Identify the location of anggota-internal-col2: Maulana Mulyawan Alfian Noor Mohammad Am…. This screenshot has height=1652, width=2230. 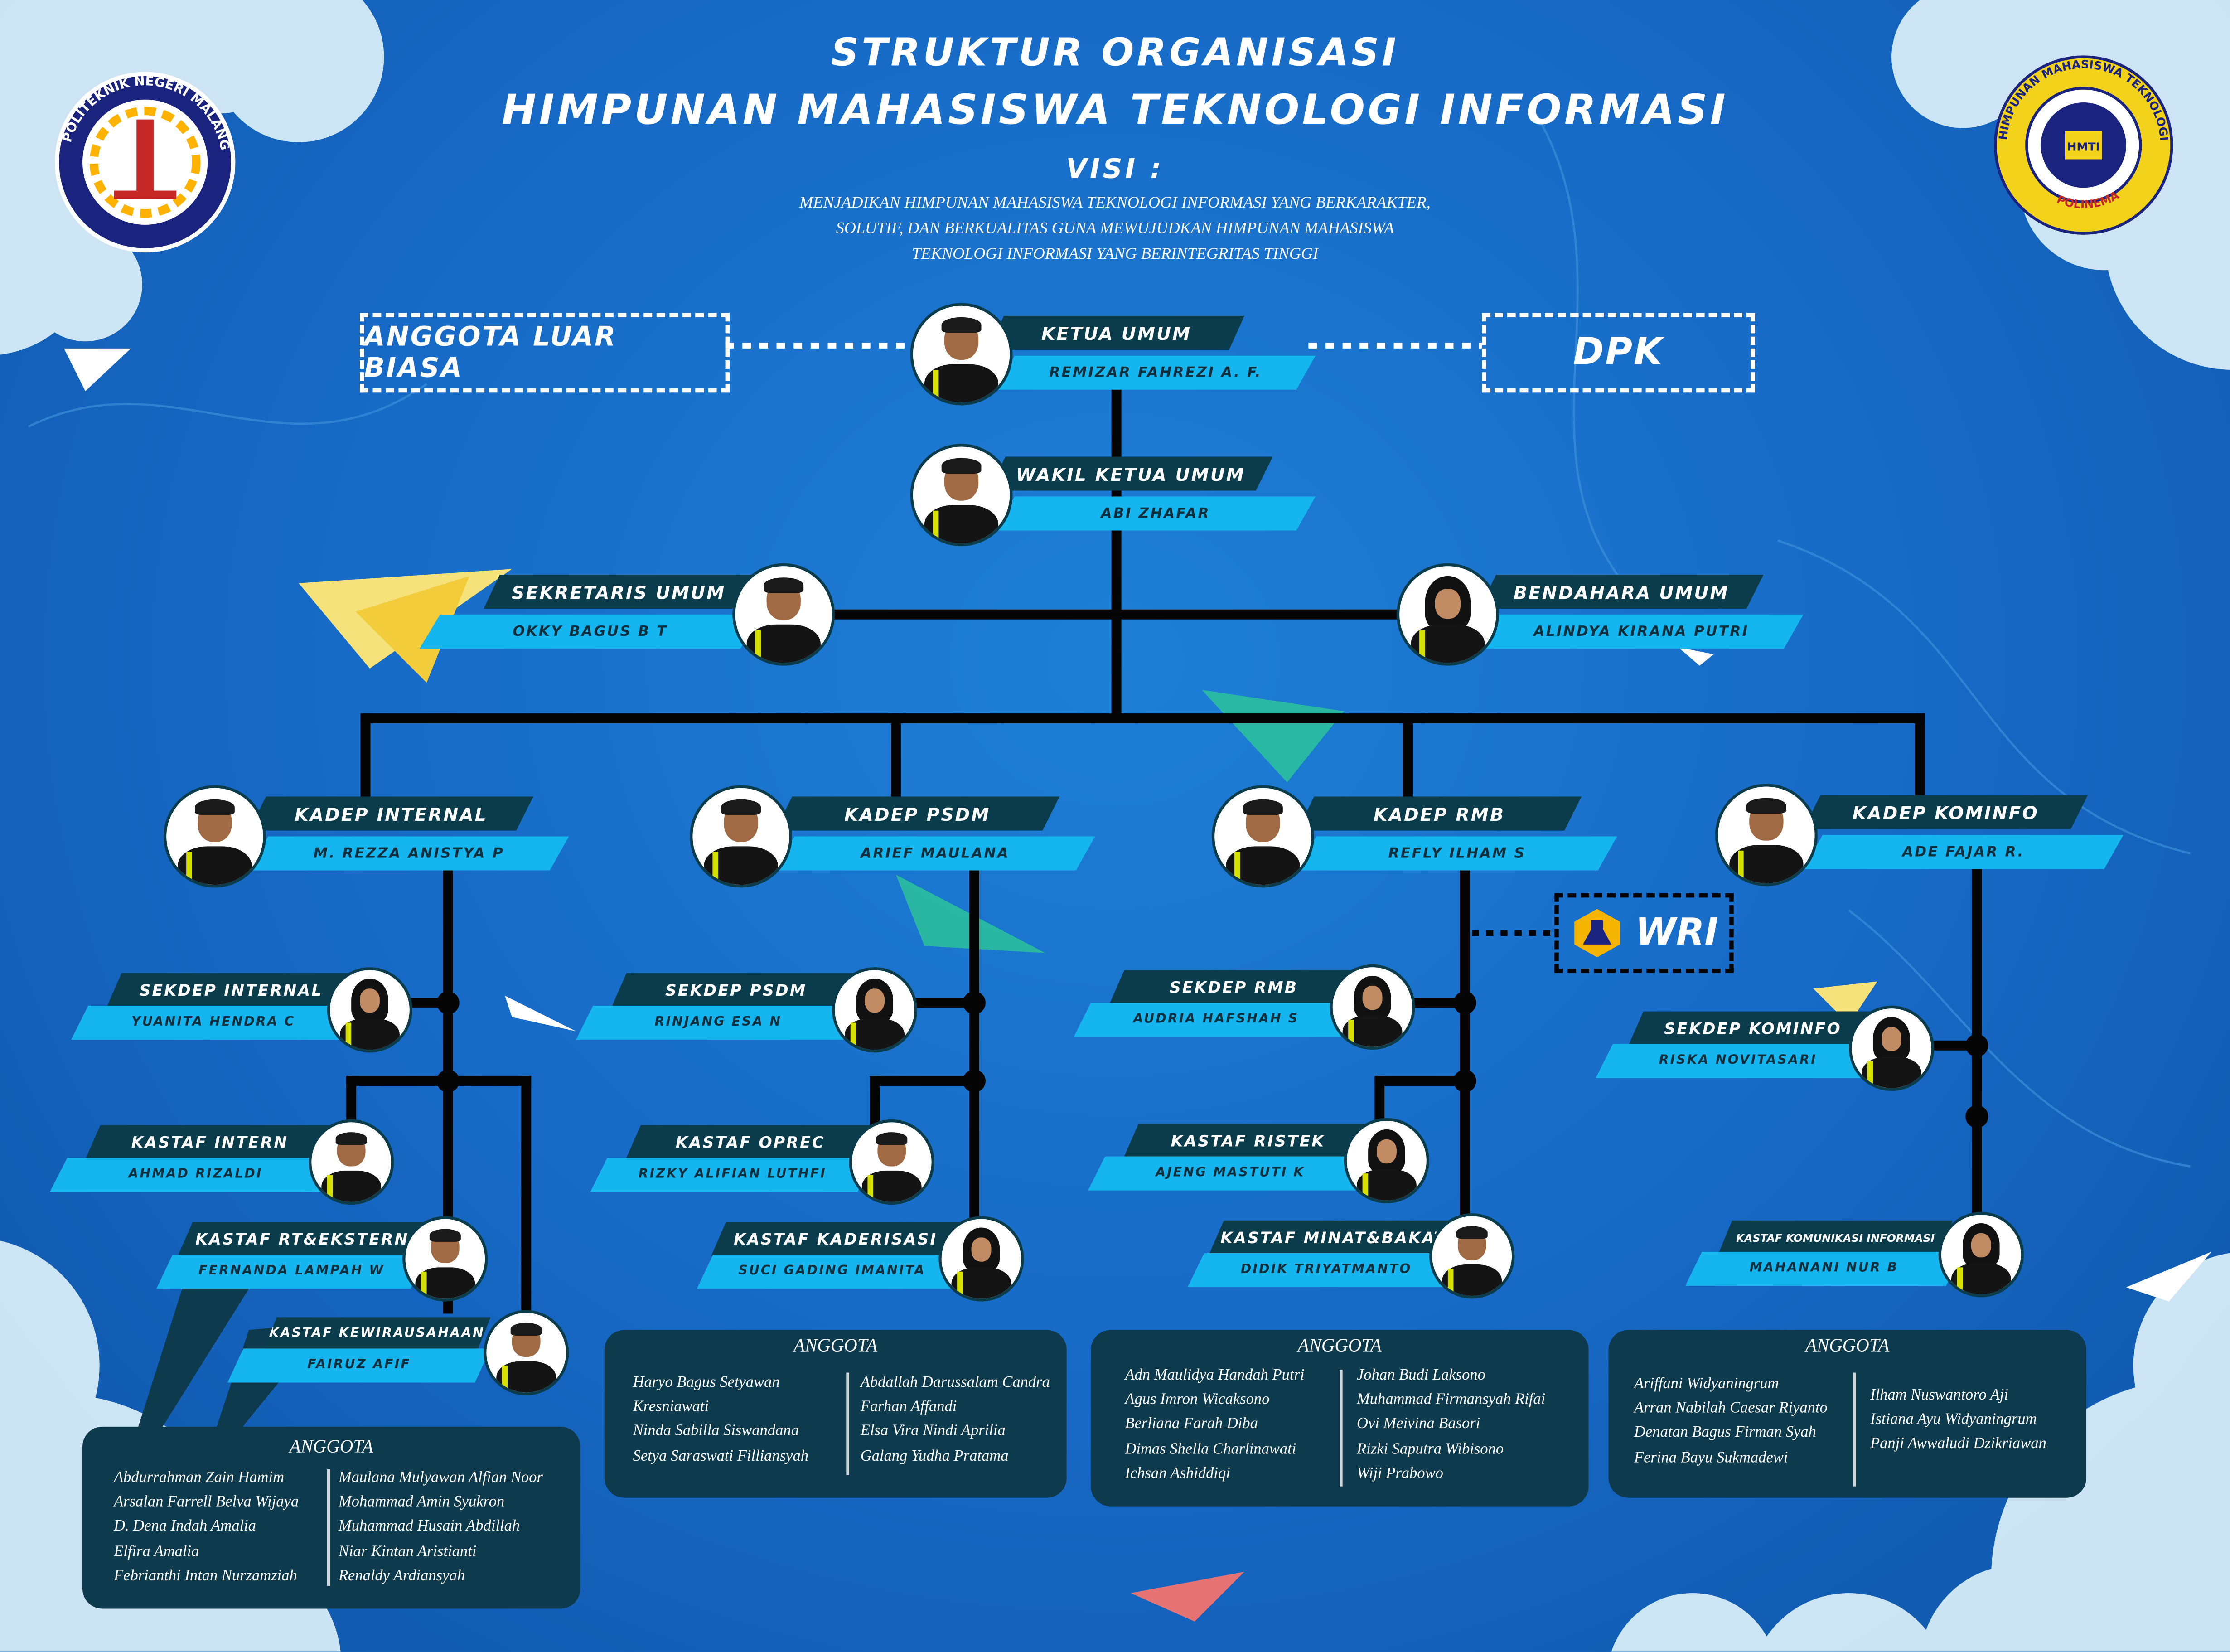
(441, 1528).